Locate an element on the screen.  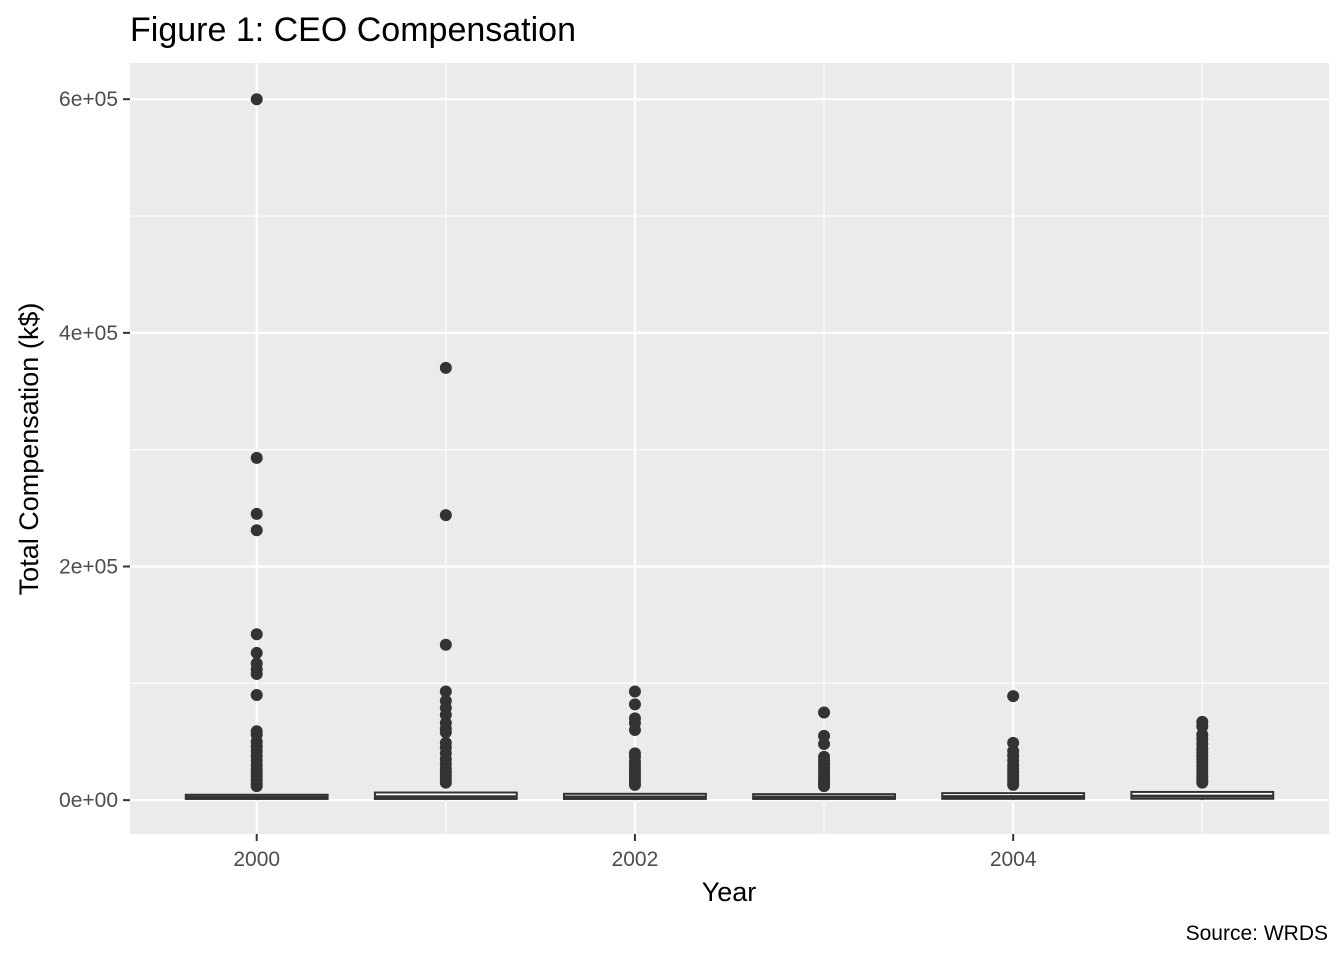
x-axis: 2000 2002 2004 is located at coordinates (635, 852).